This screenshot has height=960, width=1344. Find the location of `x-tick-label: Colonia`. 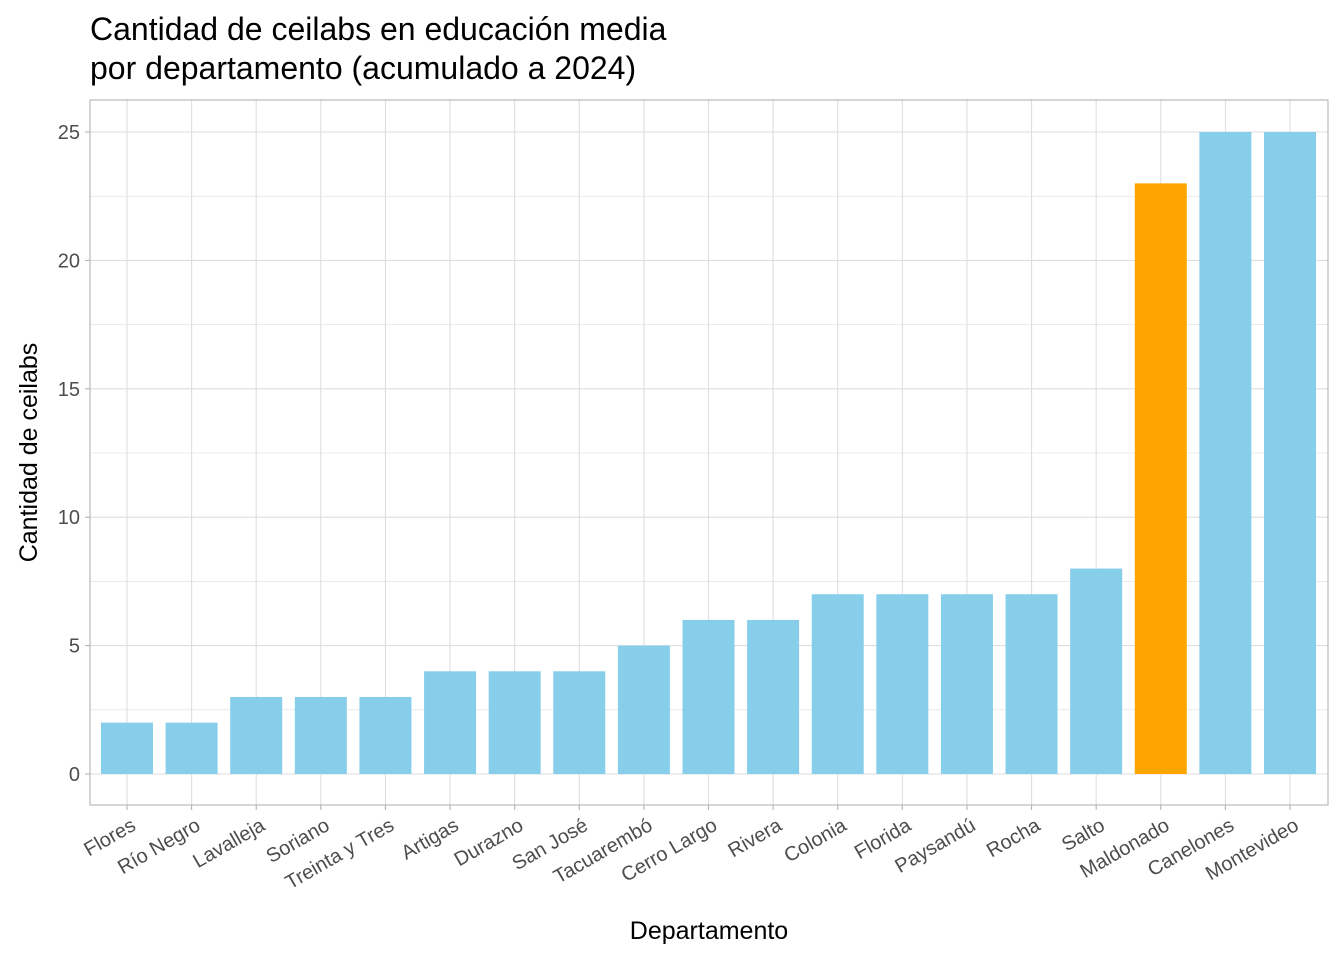

x-tick-label: Colonia is located at coordinates (815, 840).